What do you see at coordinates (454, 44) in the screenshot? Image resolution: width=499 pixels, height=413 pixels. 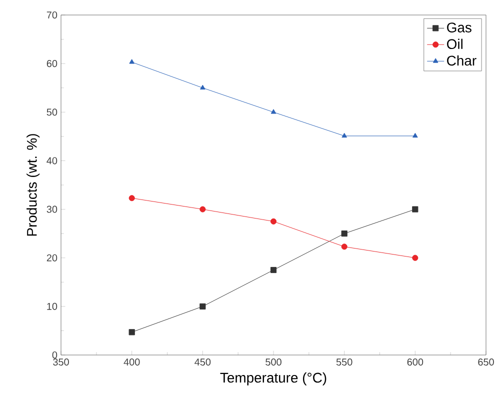 I see `legend-label: Oil` at bounding box center [454, 44].